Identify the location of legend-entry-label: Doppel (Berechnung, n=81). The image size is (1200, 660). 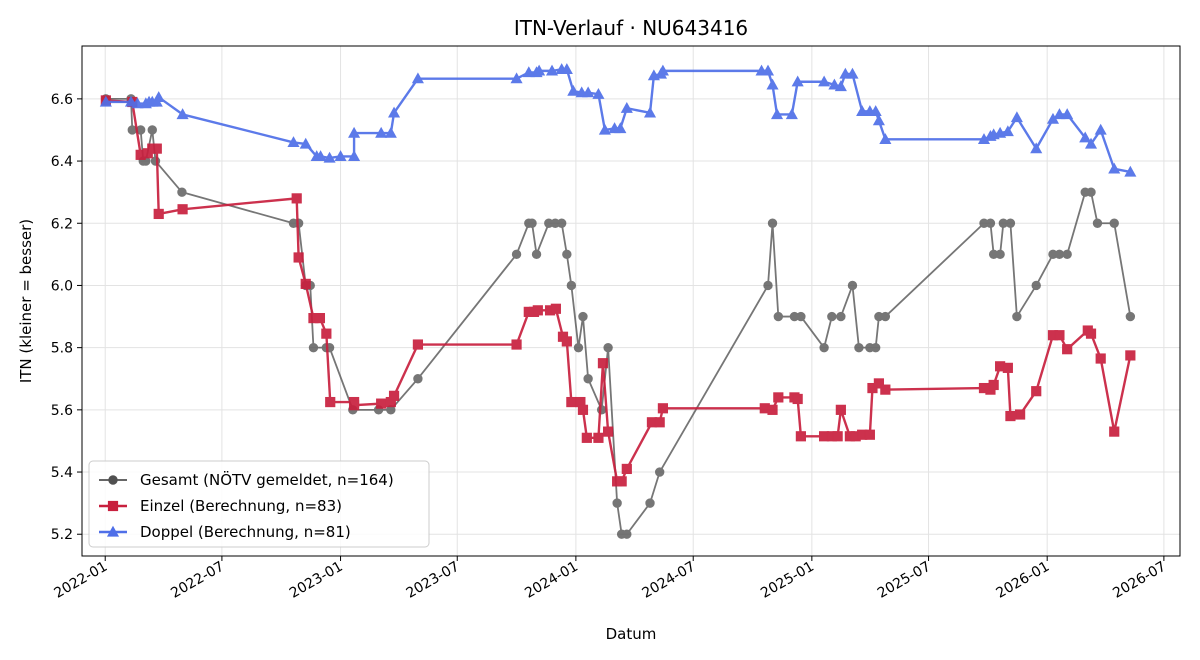
(245, 532).